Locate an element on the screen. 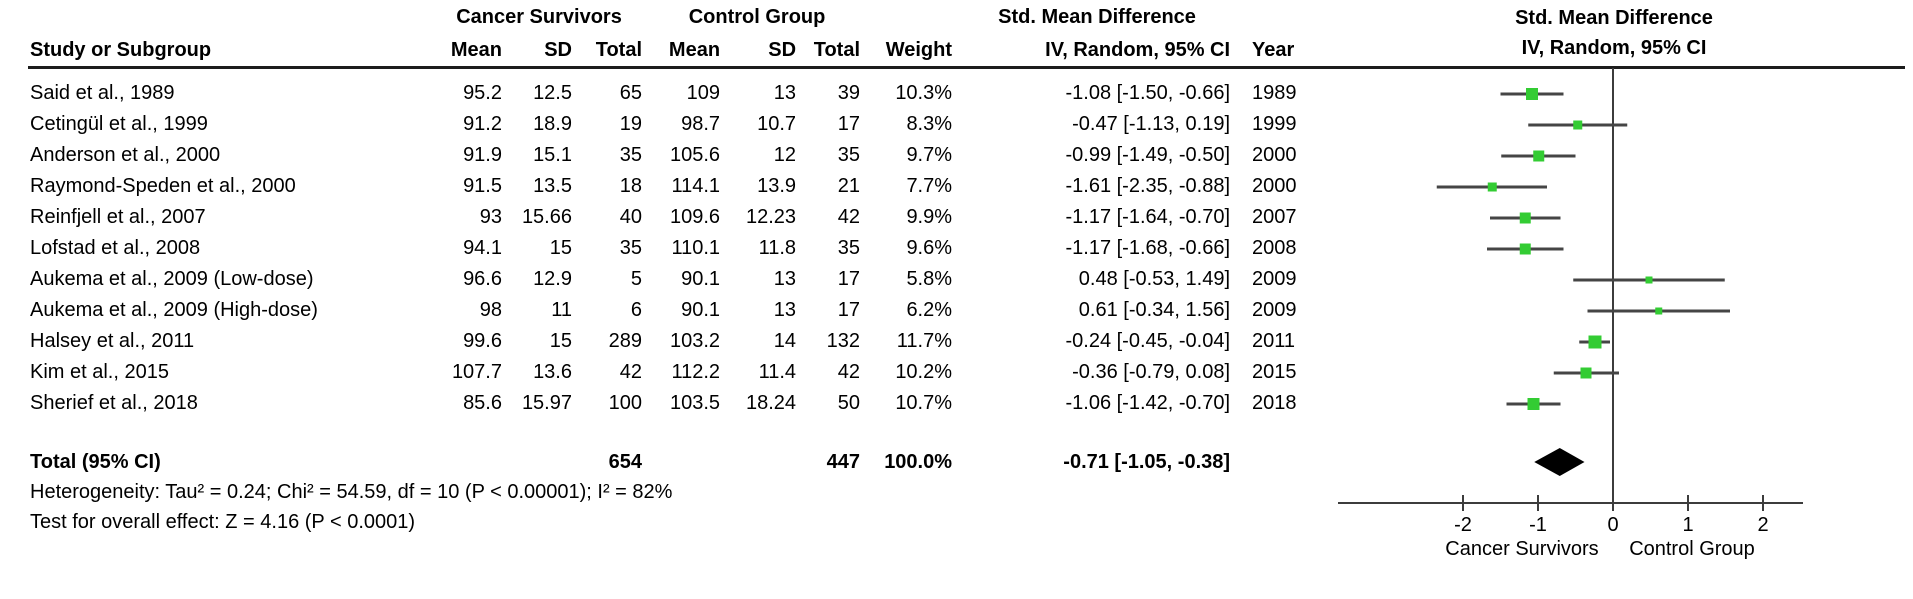 The height and width of the screenshot is (599, 1913). total-empty is located at coordinates (1271, 462).